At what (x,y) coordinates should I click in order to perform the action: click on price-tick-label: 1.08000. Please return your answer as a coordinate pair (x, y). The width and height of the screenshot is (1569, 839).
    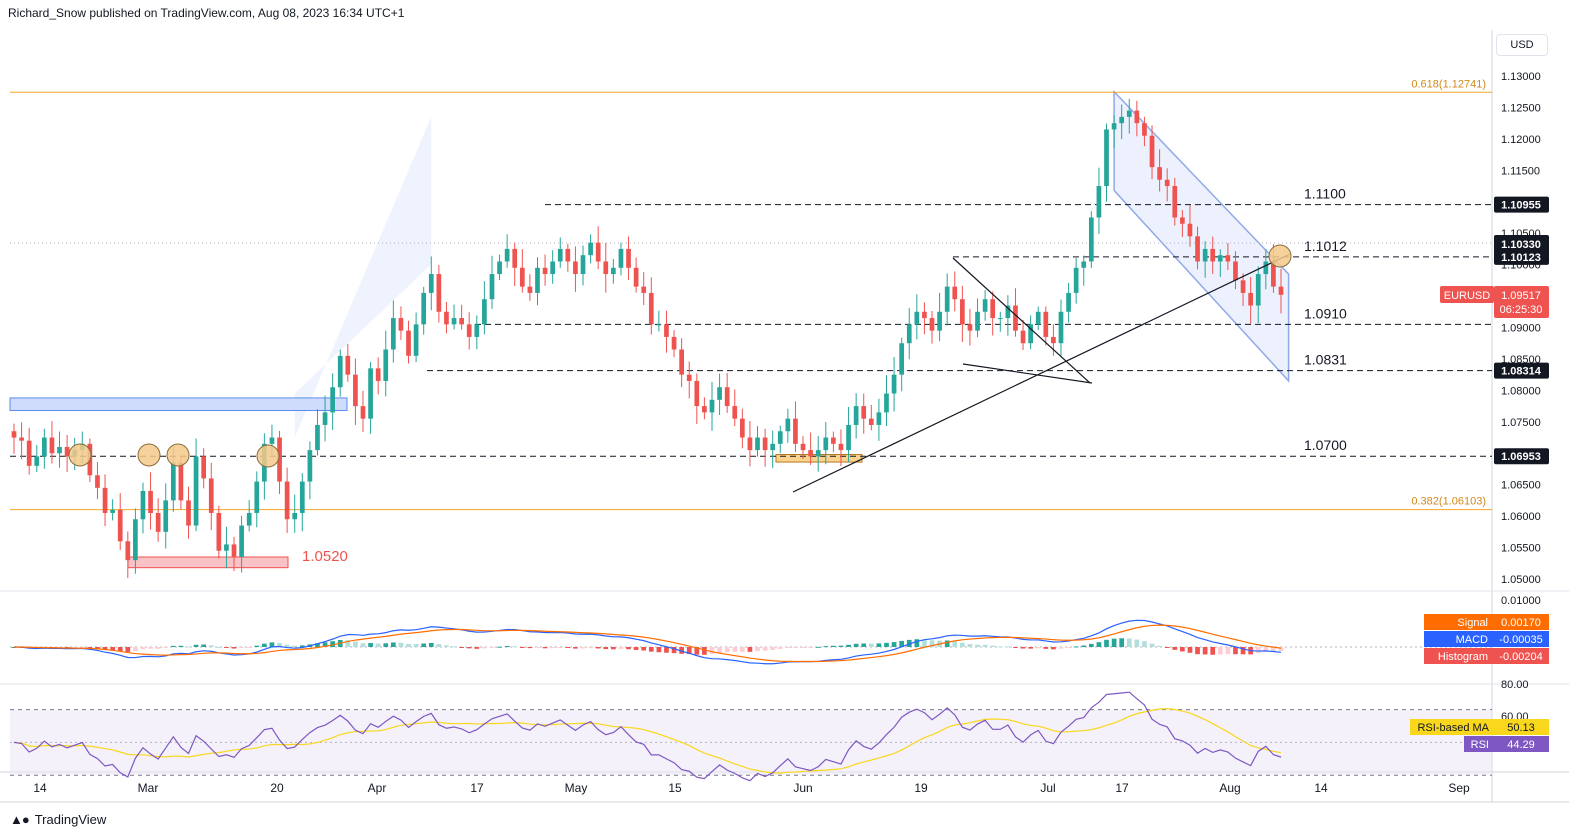
    Looking at the image, I should click on (1521, 391).